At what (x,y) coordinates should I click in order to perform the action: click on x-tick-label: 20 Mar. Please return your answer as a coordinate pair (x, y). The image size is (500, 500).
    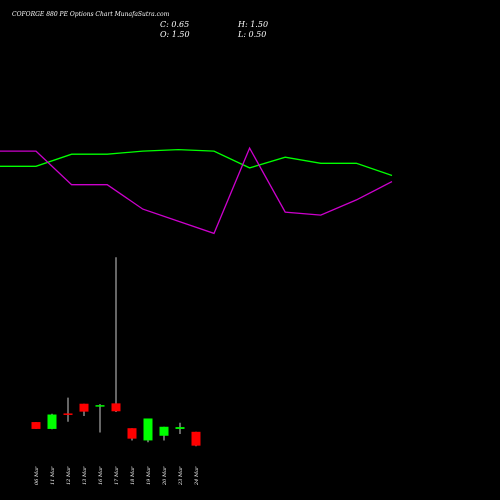
    Looking at the image, I should click on (165, 476).